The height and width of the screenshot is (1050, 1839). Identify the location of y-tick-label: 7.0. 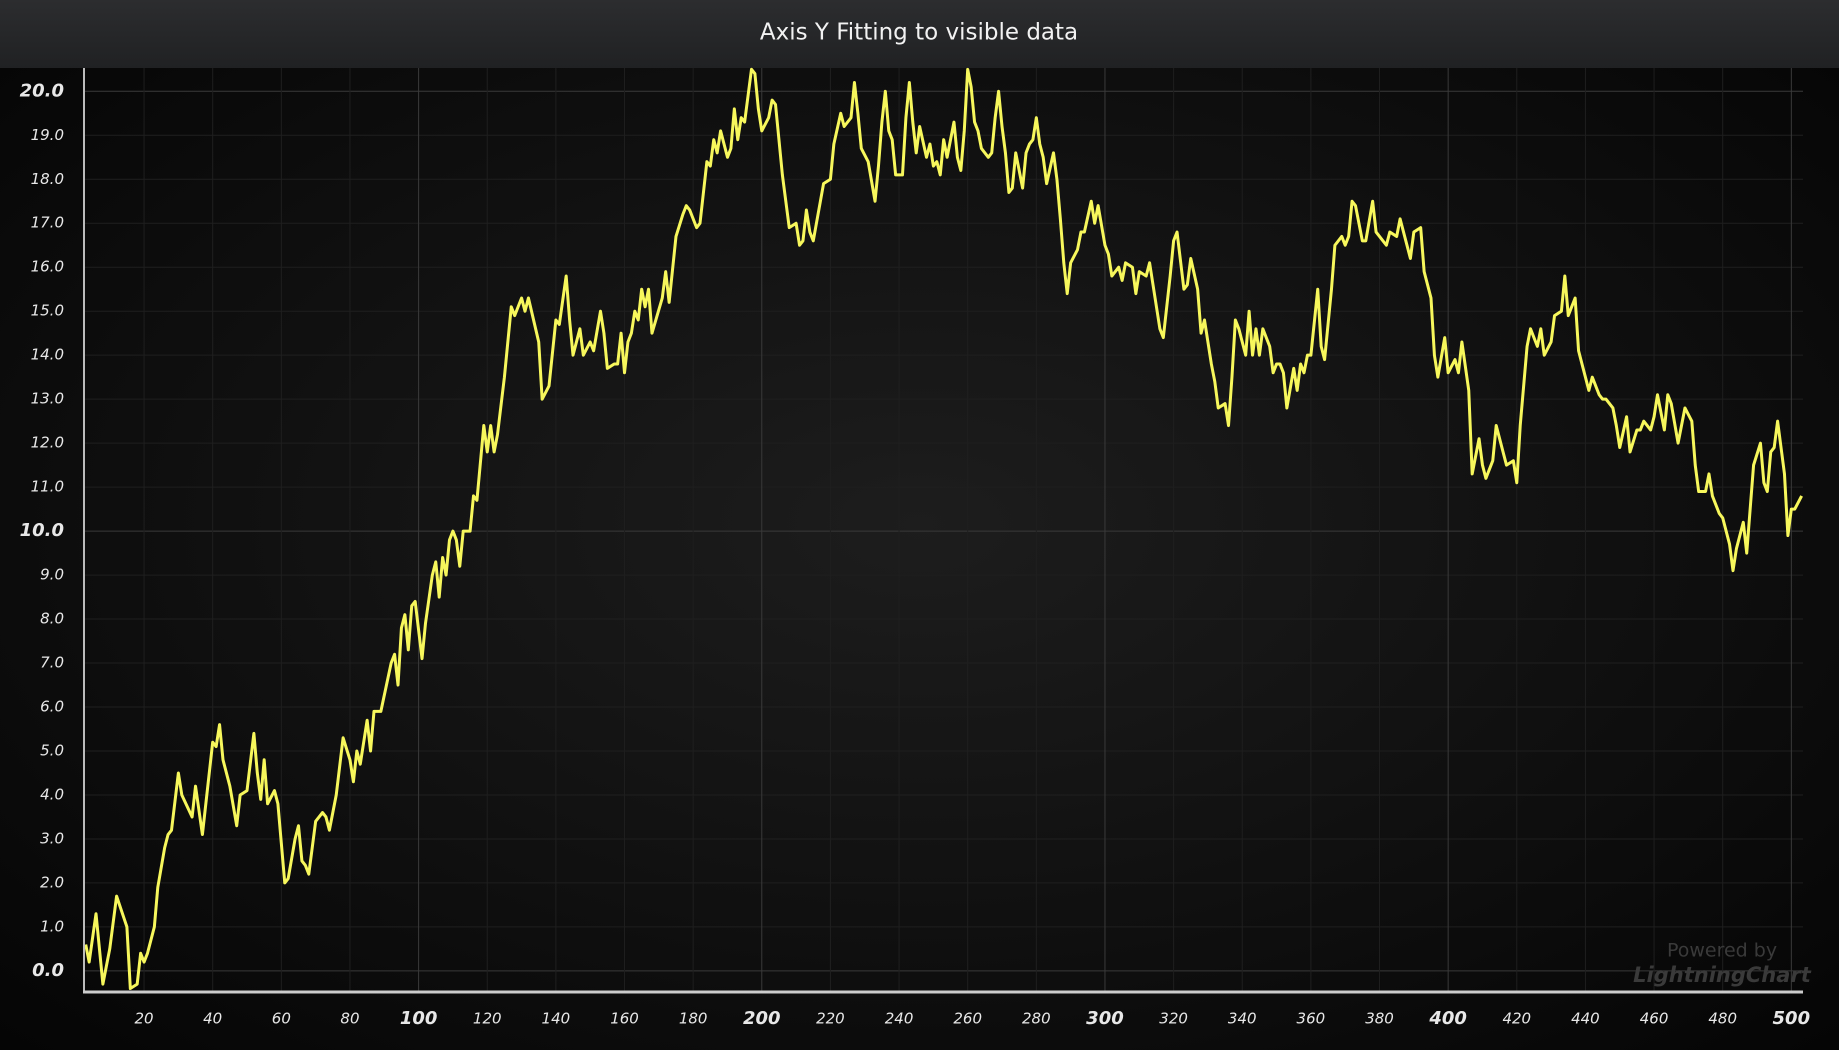
(52, 663).